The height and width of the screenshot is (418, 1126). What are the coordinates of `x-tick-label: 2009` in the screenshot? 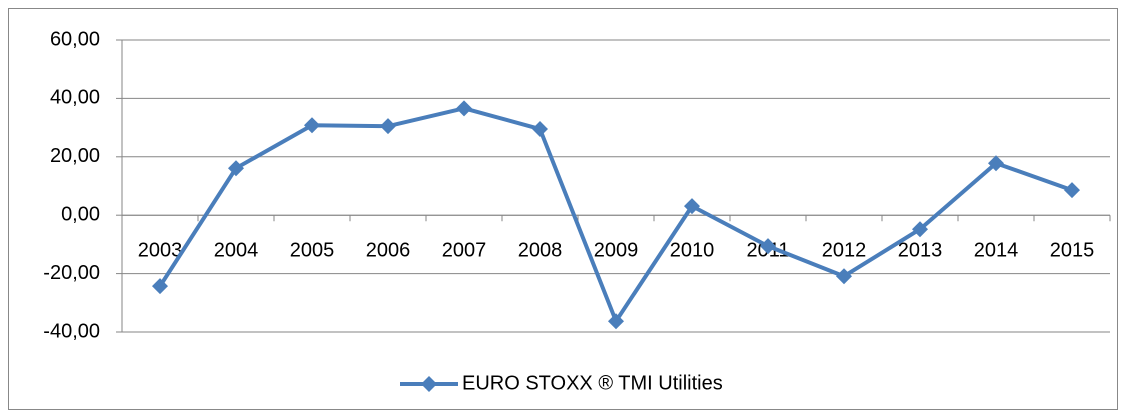 It's located at (616, 250).